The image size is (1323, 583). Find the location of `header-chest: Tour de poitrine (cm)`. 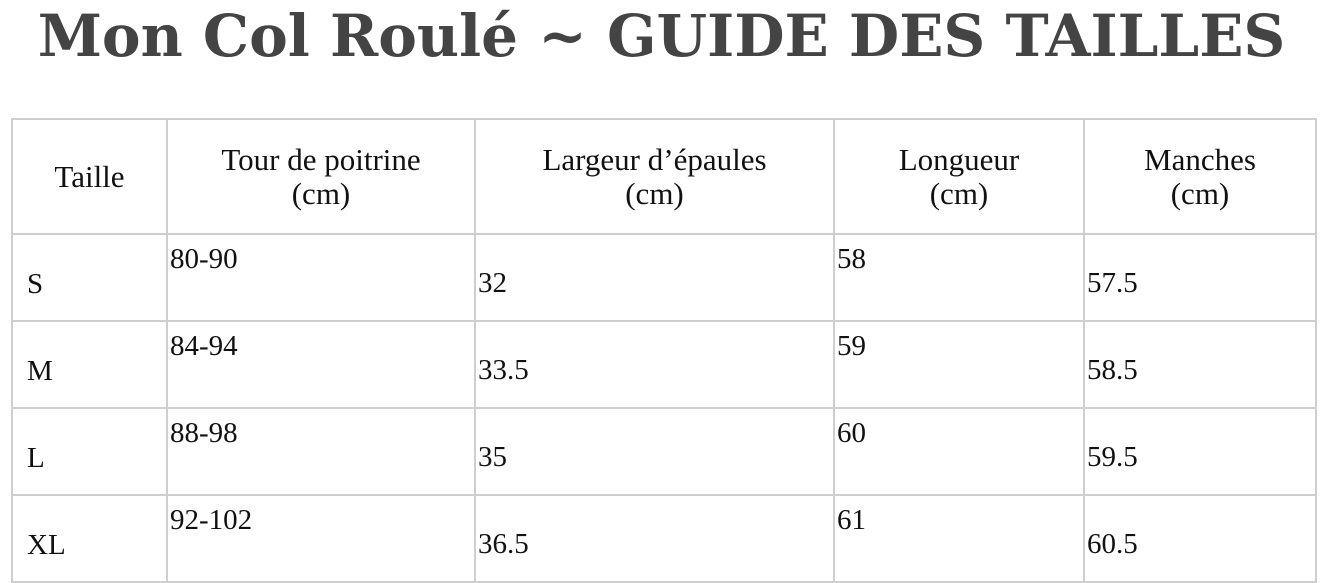

header-chest: Tour de poitrine (cm) is located at coordinates (321, 176).